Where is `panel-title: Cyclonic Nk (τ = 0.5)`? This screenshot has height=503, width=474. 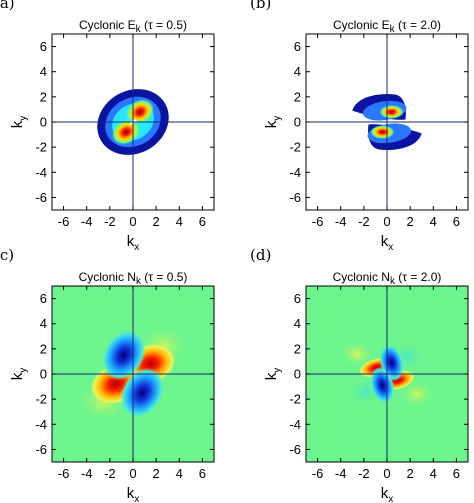
panel-title: Cyclonic Nk (τ = 0.5) is located at coordinates (133, 278).